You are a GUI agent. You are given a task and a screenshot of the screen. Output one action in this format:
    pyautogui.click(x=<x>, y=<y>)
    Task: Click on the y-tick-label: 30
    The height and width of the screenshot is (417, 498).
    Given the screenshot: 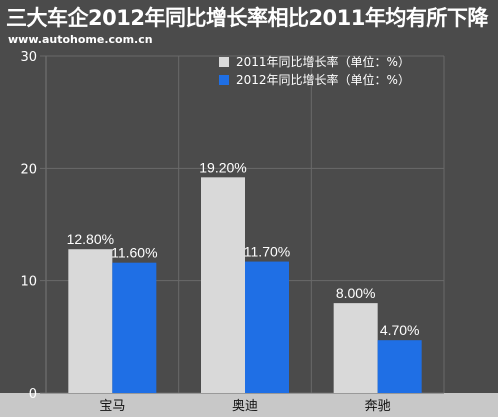 What is the action you would take?
    pyautogui.click(x=28, y=57)
    